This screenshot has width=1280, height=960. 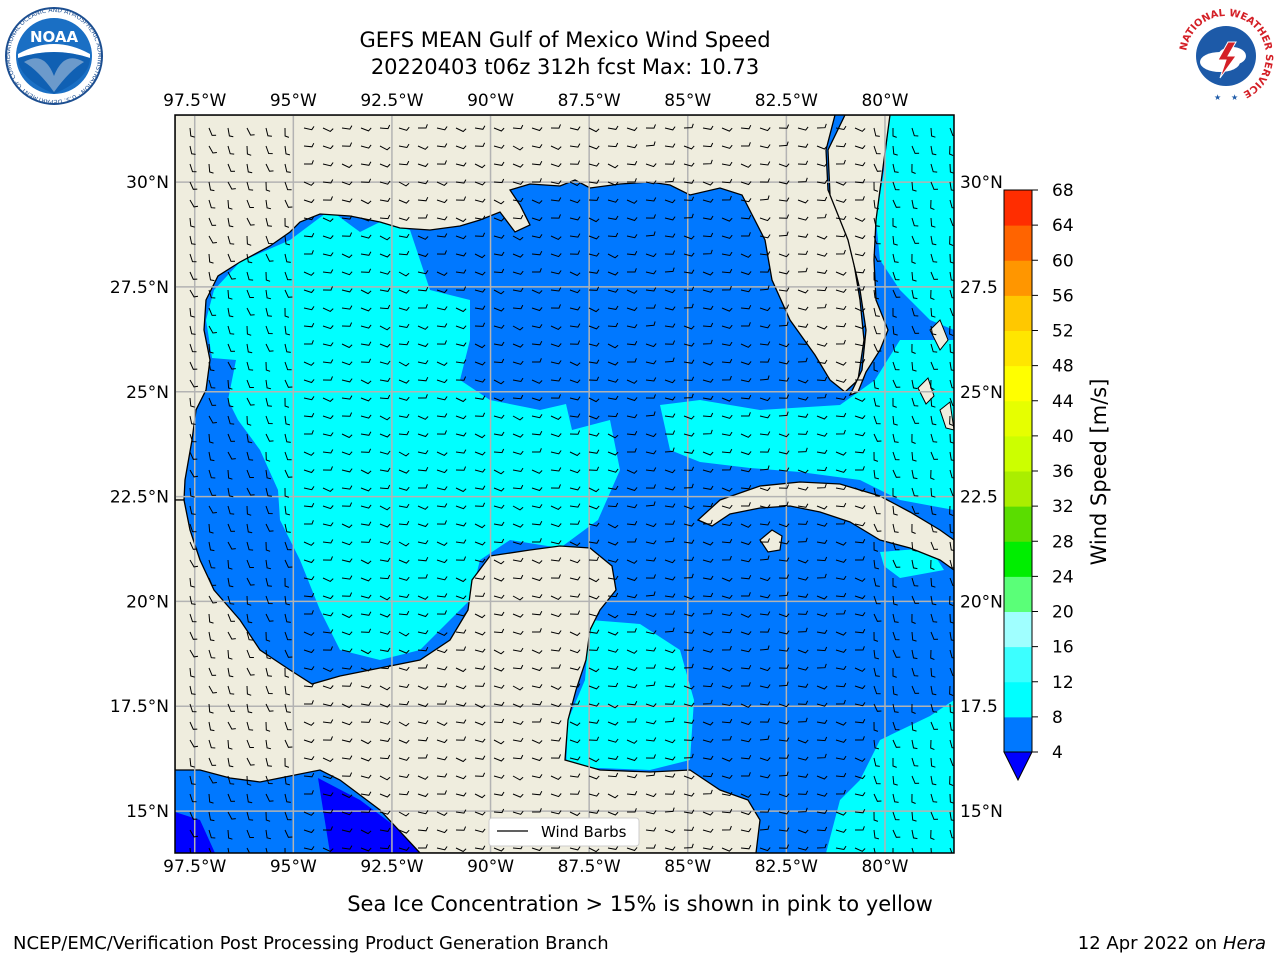 I want to click on colorbar-tick-label-5: 48, so click(x=1063, y=367).